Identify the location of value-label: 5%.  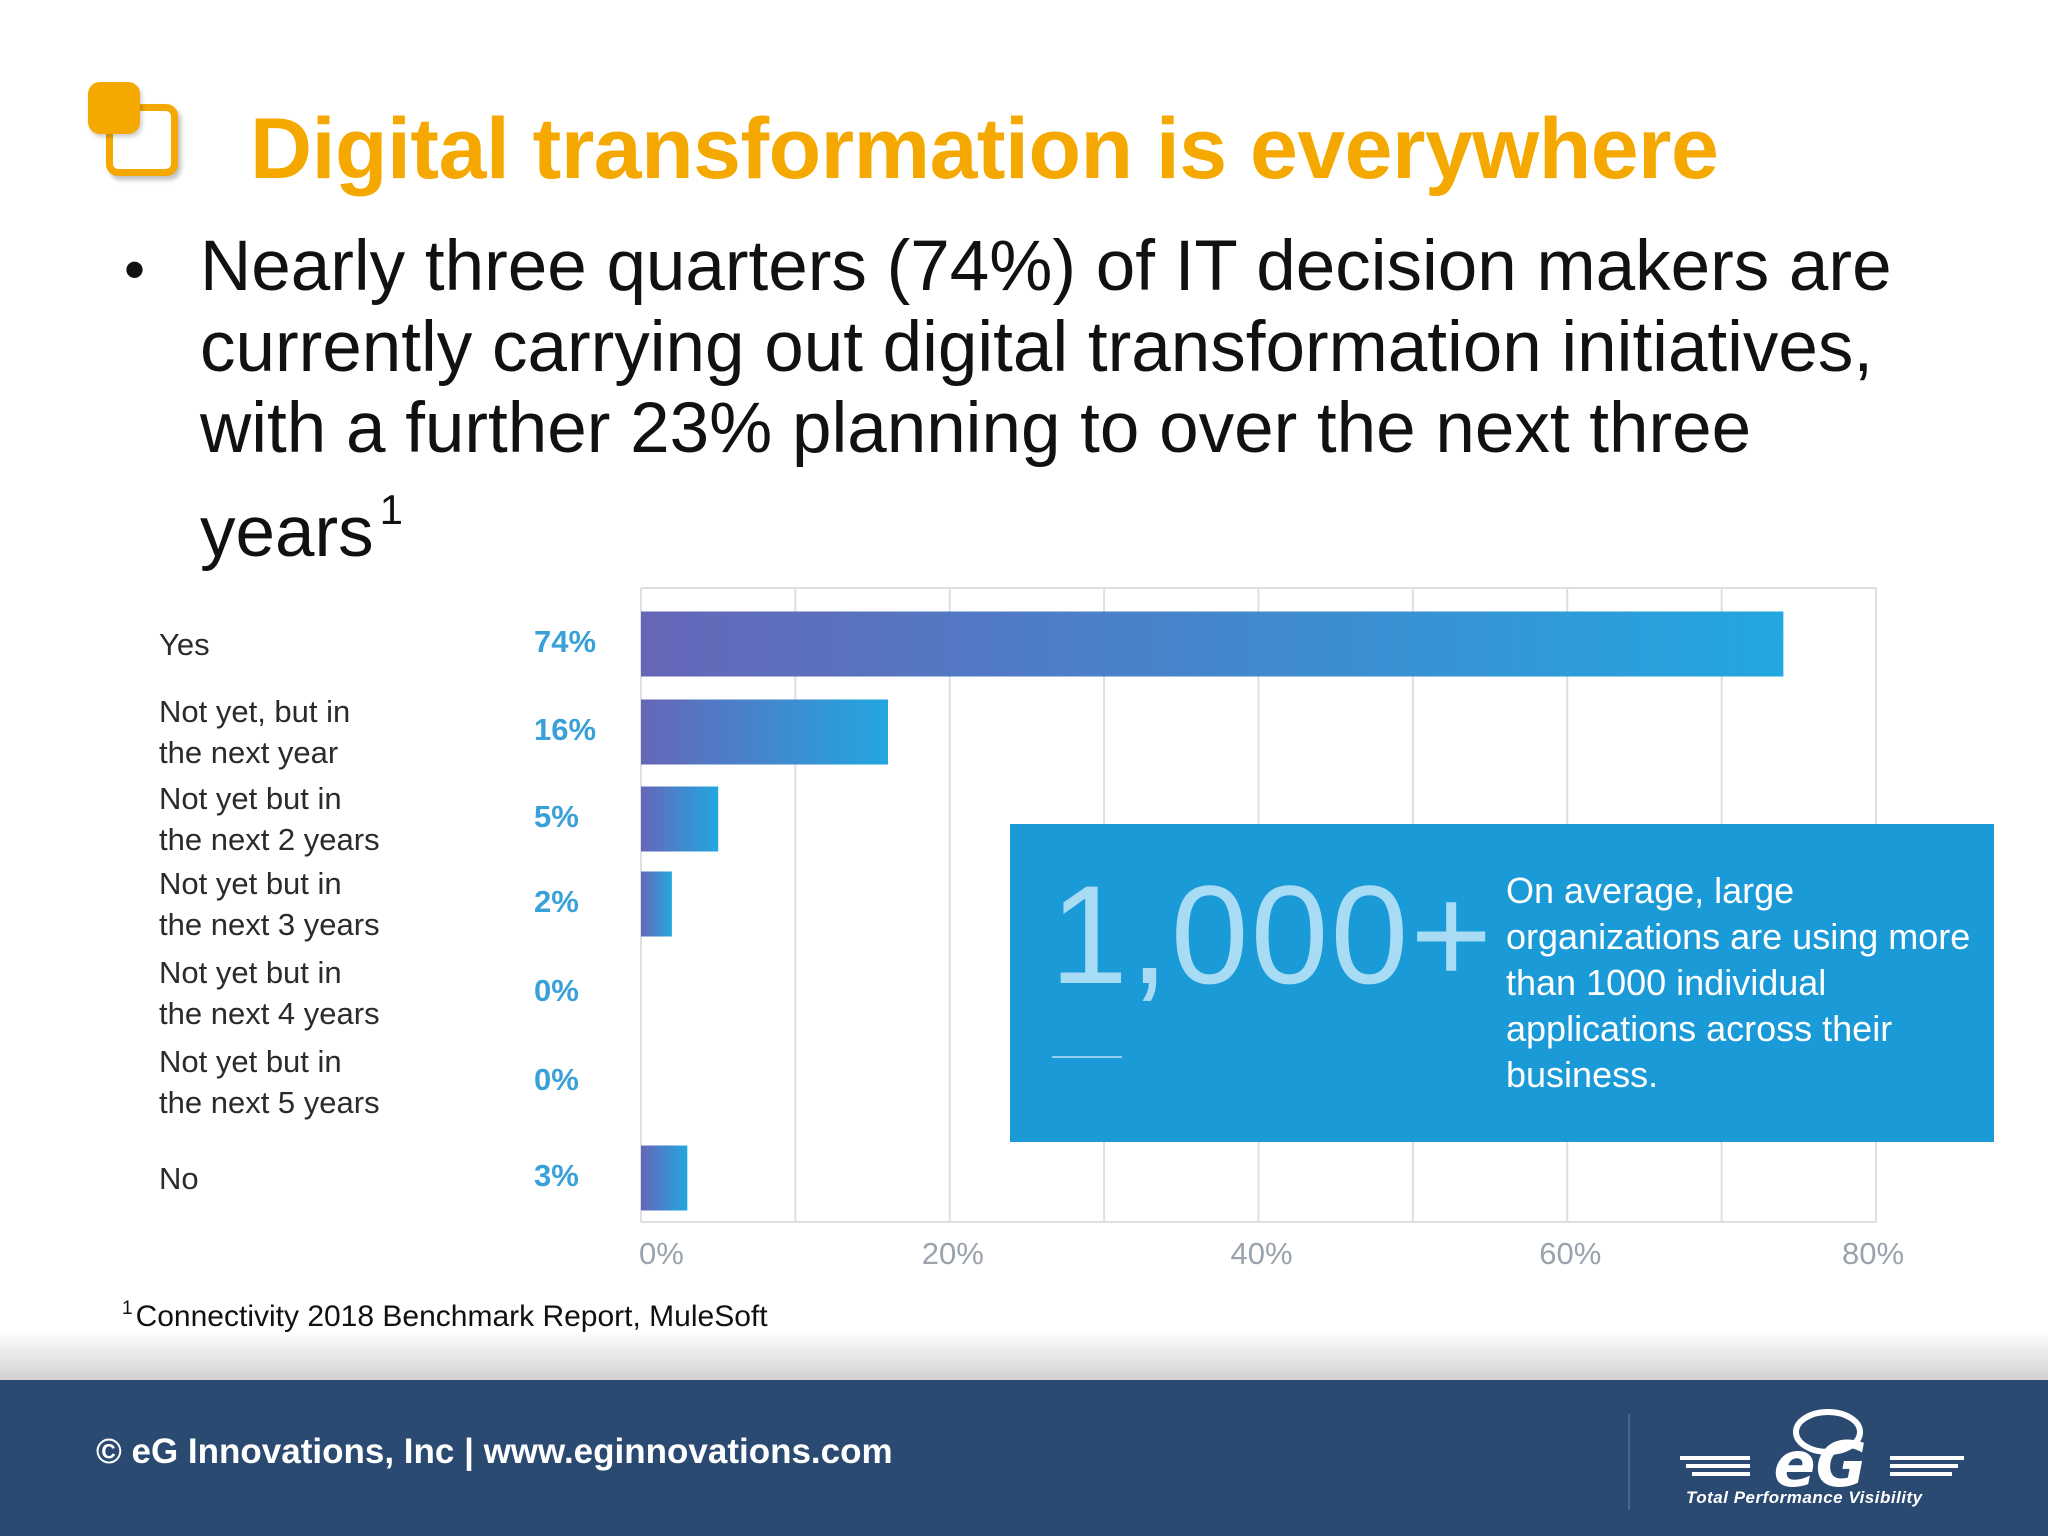
(556, 816).